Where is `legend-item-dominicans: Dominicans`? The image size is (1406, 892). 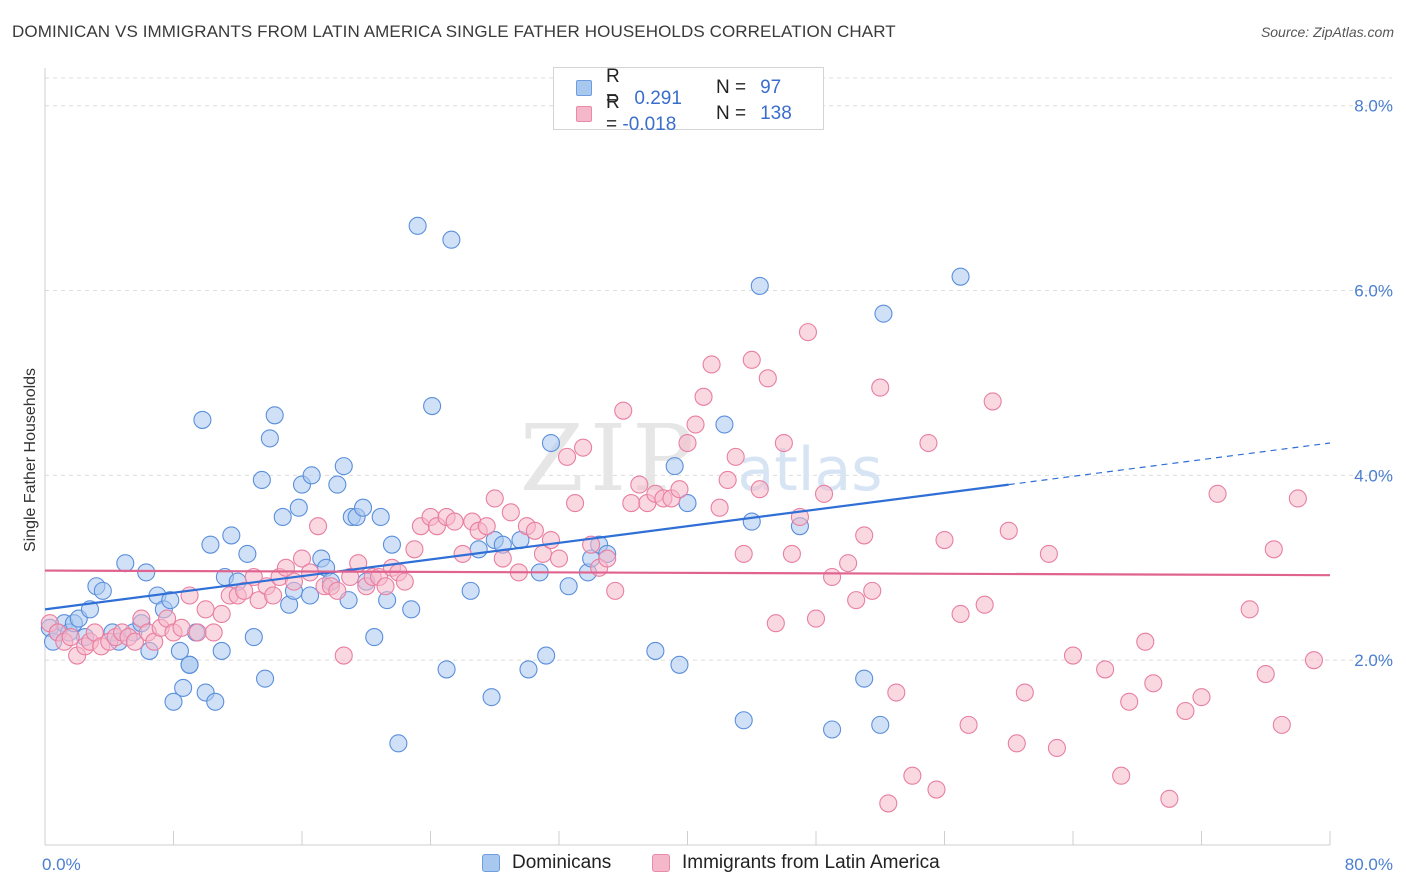
legend-item-dominicans: Dominicans is located at coordinates (546, 863).